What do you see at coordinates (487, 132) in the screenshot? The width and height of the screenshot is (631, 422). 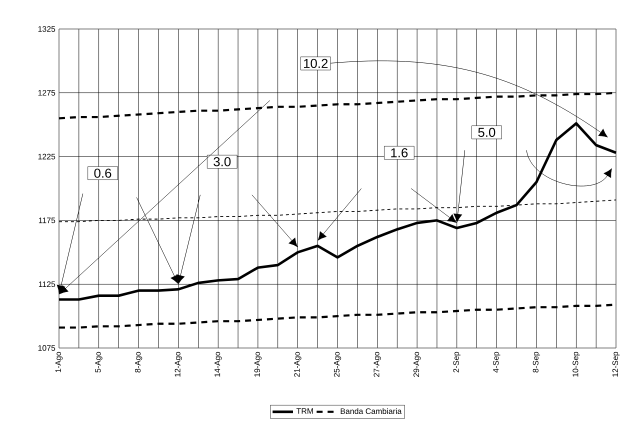 I see `annotation: 5.0` at bounding box center [487, 132].